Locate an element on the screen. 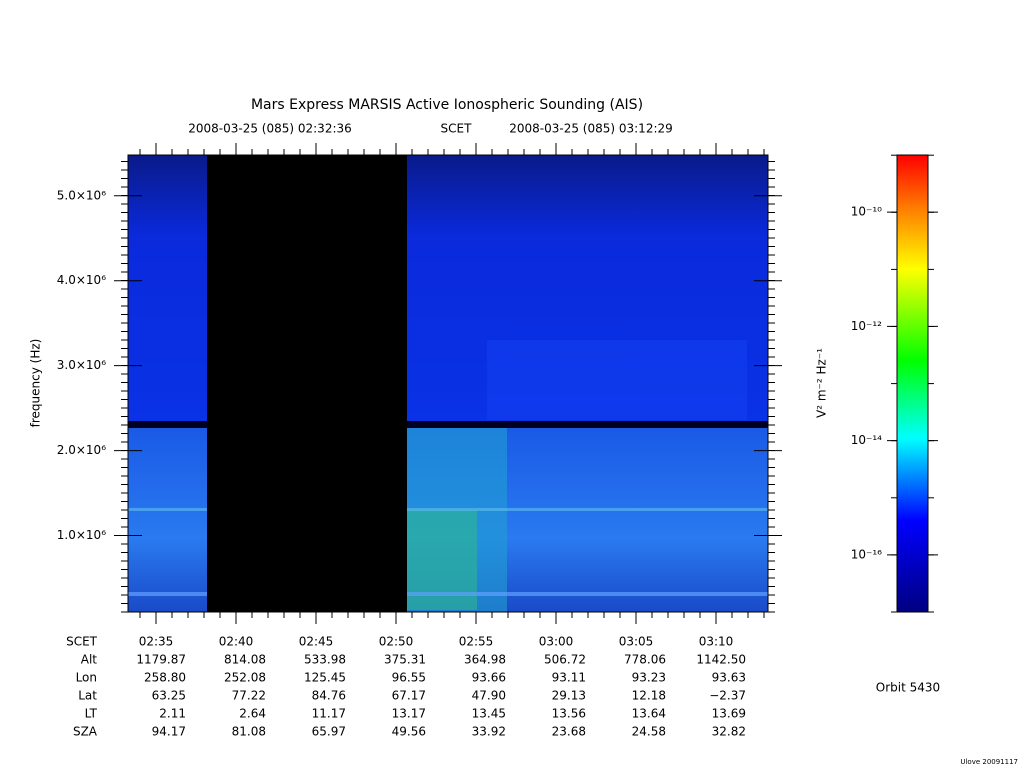 The width and height of the screenshot is (1024, 768). cell: 93.66 is located at coordinates (489, 678).